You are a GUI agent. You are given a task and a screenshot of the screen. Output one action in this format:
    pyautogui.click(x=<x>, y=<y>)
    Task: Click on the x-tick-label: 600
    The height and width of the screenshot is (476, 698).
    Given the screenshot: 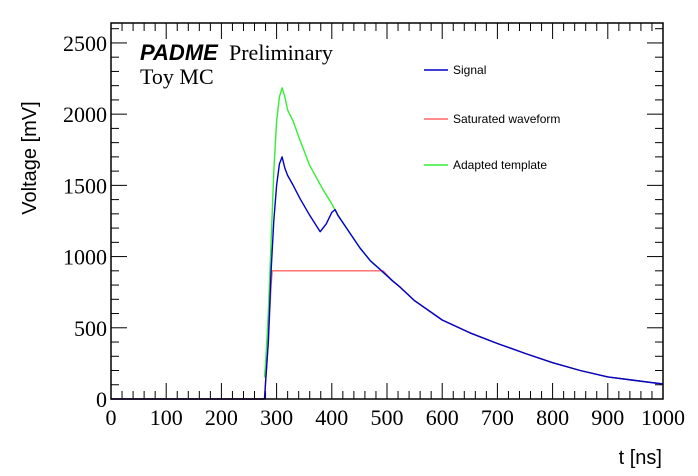 What is the action you would take?
    pyautogui.click(x=442, y=417)
    